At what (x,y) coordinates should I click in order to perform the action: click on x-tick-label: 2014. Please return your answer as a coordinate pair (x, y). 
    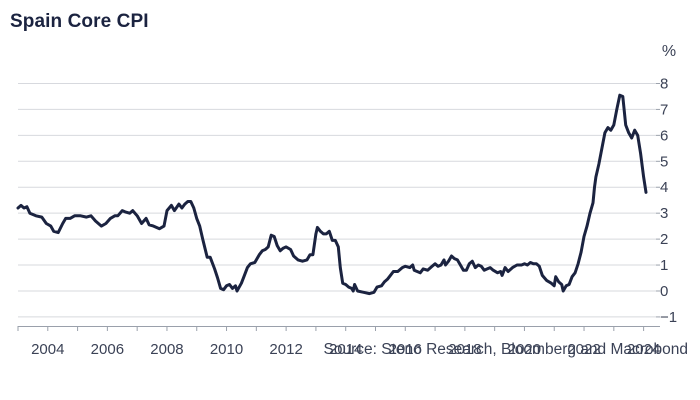
    Looking at the image, I should click on (345, 349).